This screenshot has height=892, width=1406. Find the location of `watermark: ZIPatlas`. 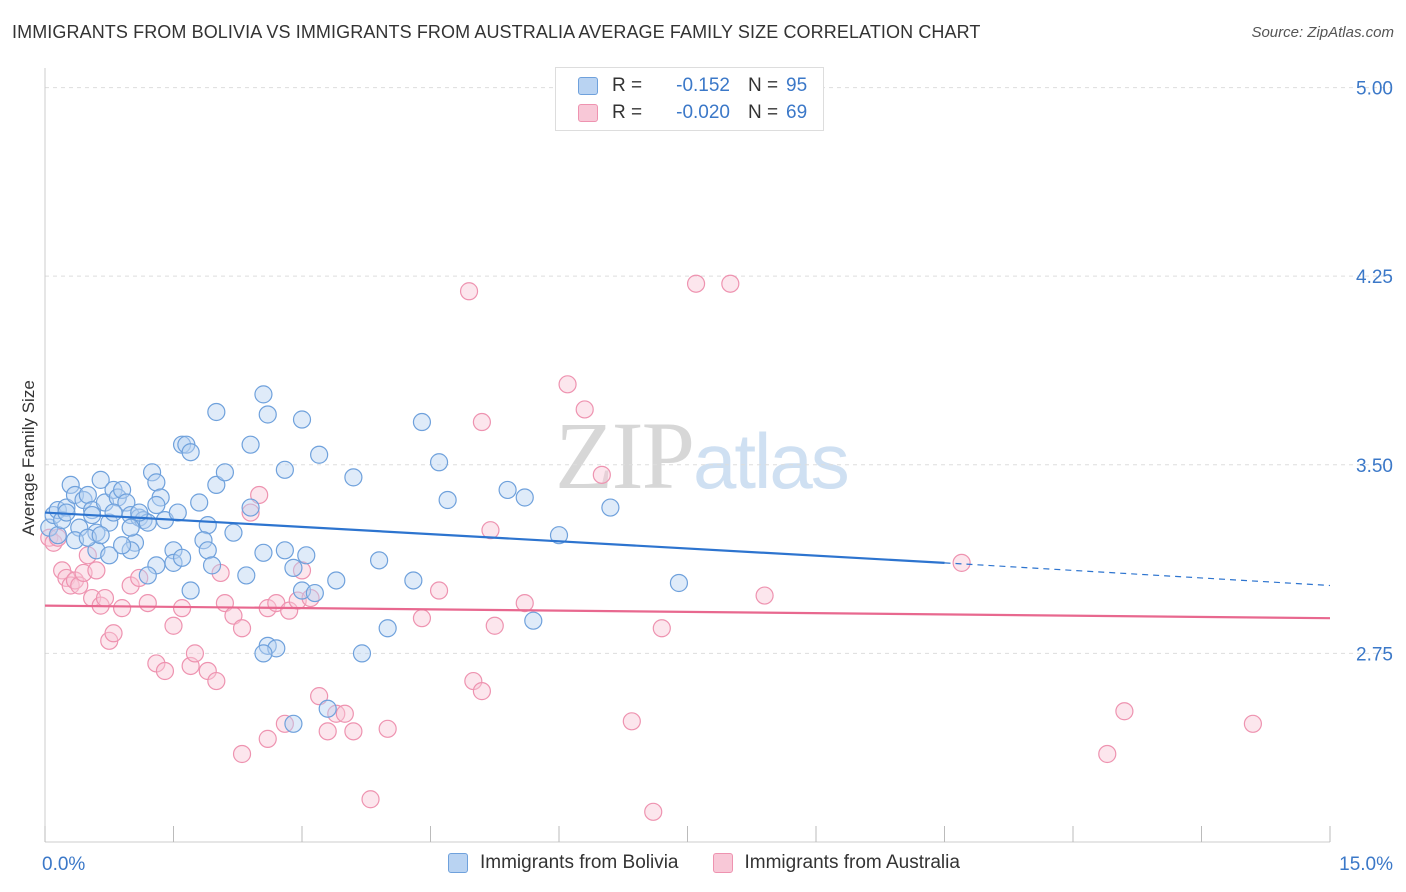

watermark: ZIPatlas is located at coordinates (702, 455).